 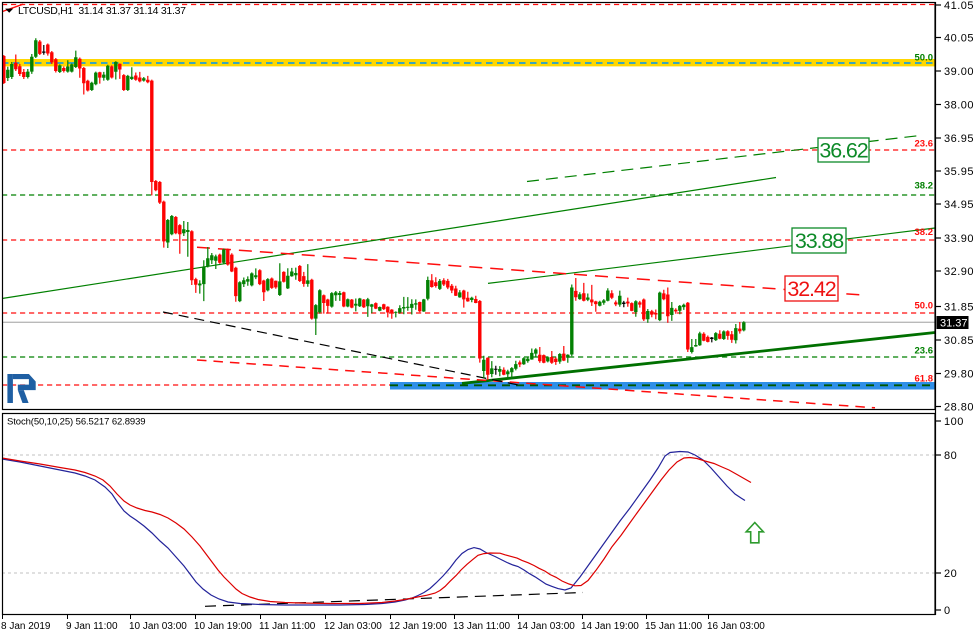 I want to click on svg-text: 12 Jan 19:00, so click(x=418, y=626).